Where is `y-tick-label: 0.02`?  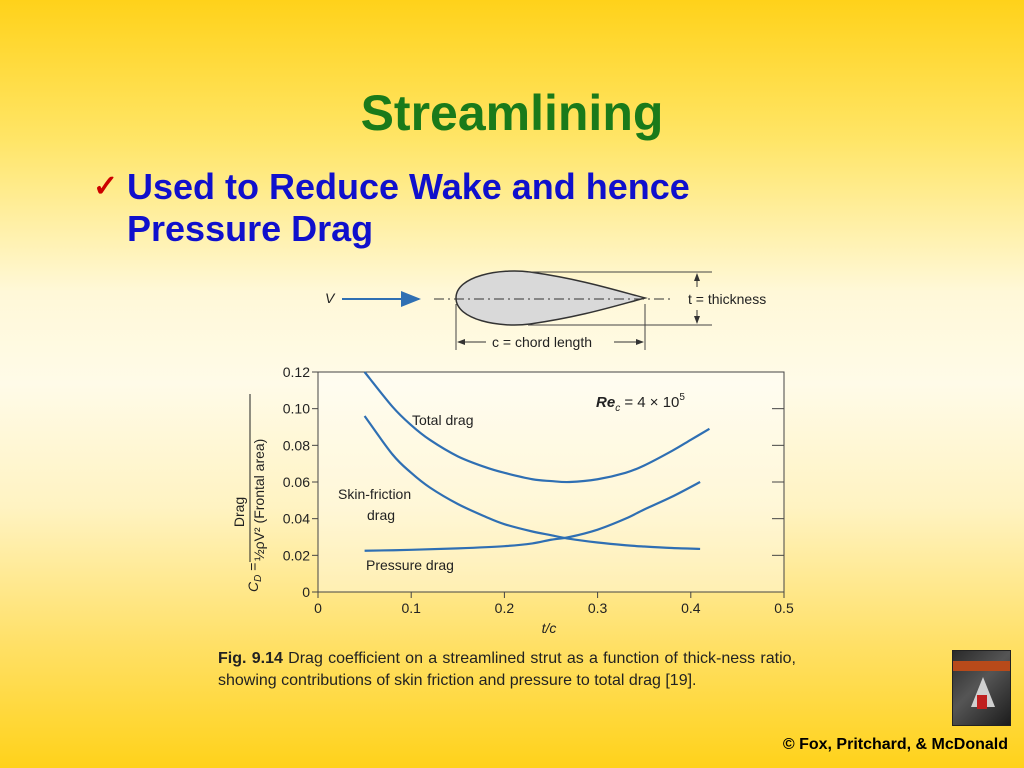
y-tick-label: 0.02 is located at coordinates (296, 555).